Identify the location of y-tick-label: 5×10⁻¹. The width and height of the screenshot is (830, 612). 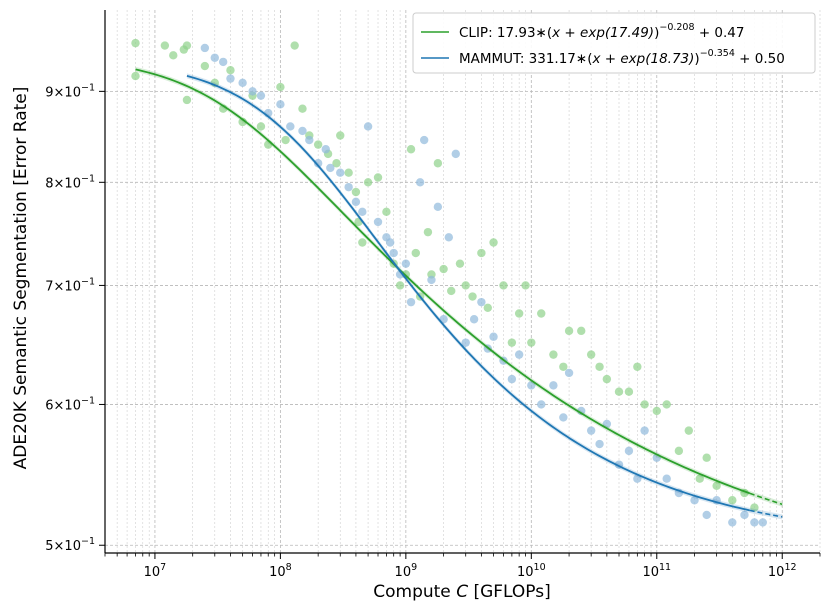
(70, 545).